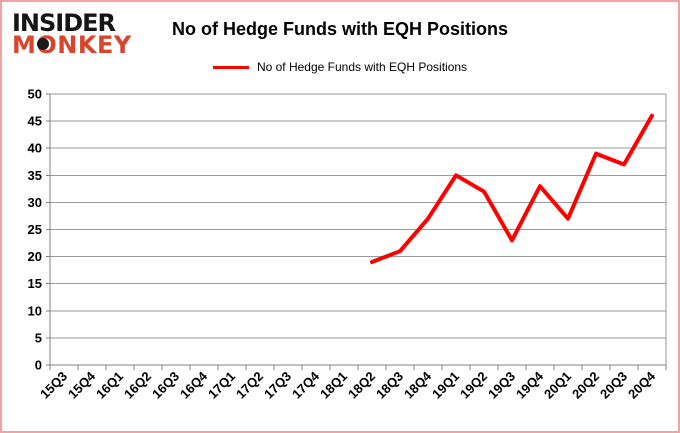 The image size is (680, 433). What do you see at coordinates (340, 29) in the screenshot?
I see `chart-title: No of Hedge Funds with EQH Positions` at bounding box center [340, 29].